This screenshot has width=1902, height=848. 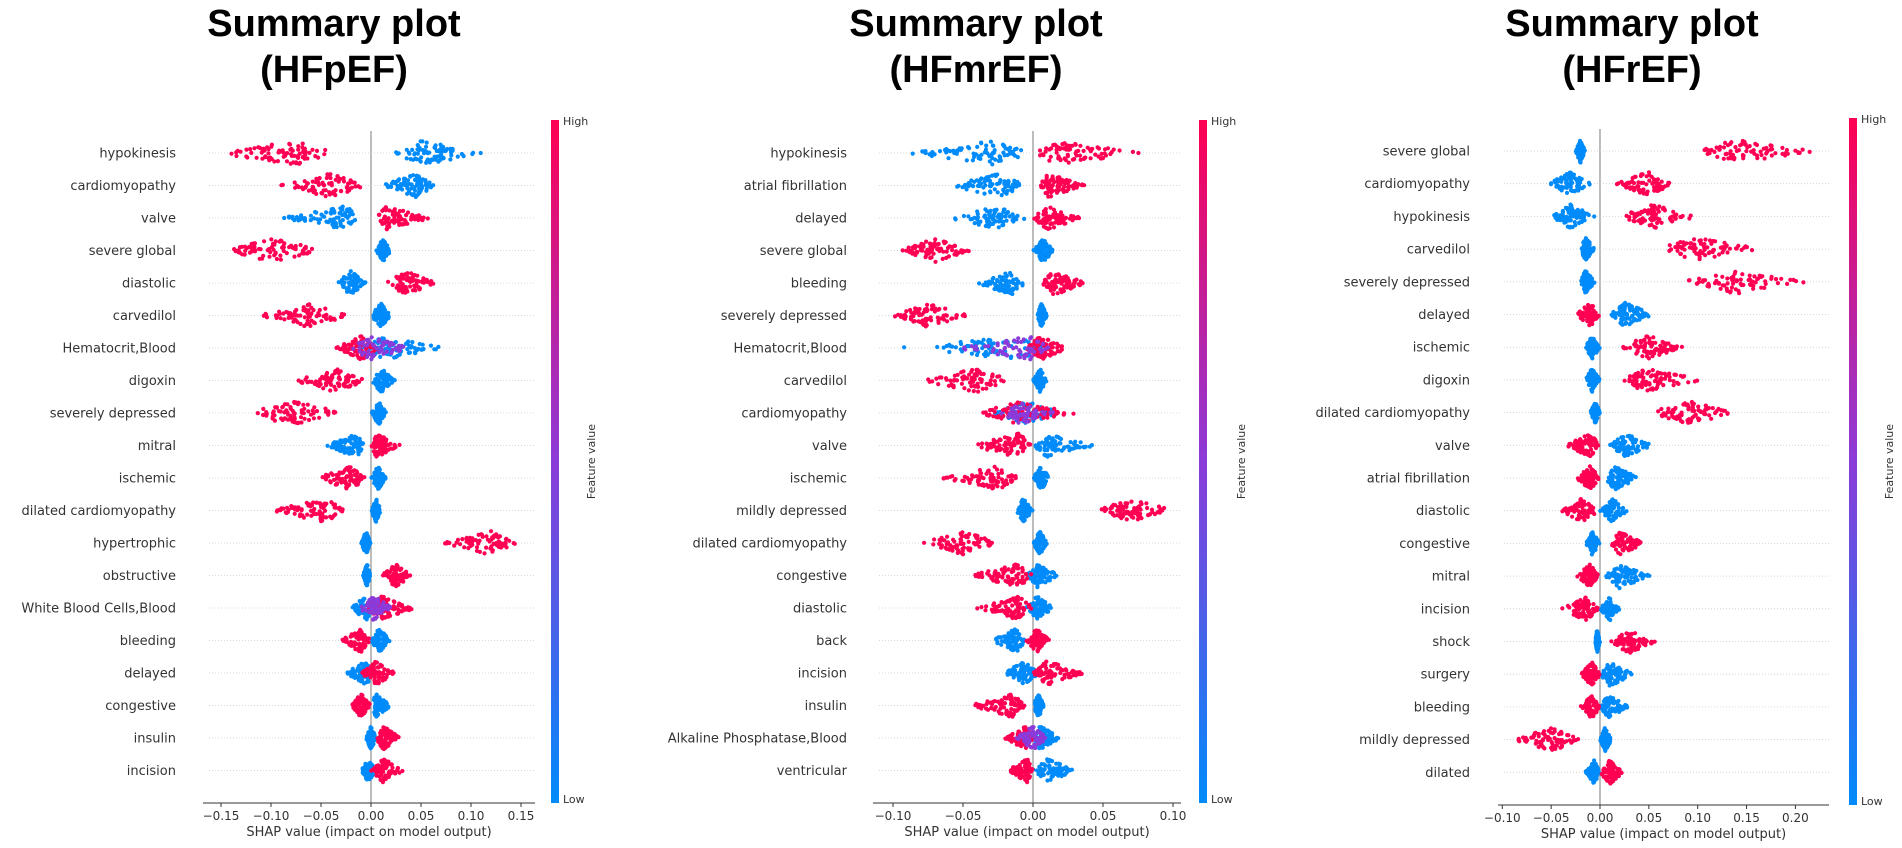 I want to click on x-tick-label: −0.10, so click(x=271, y=816).